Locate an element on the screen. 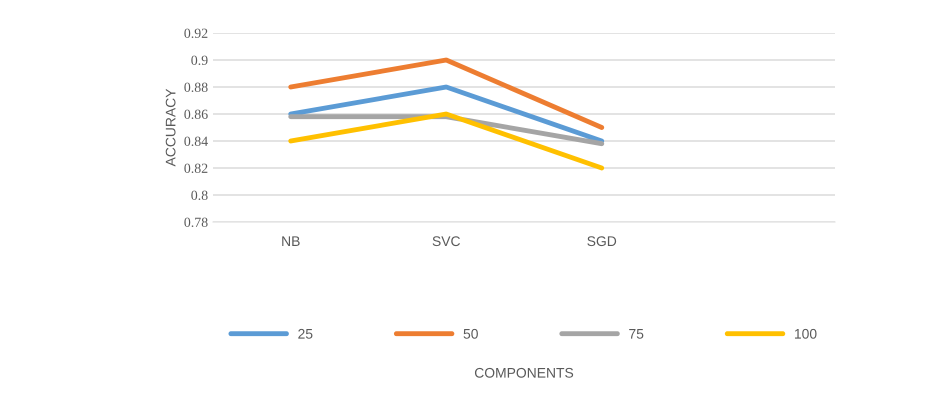  legend-label: 75 is located at coordinates (636, 334).